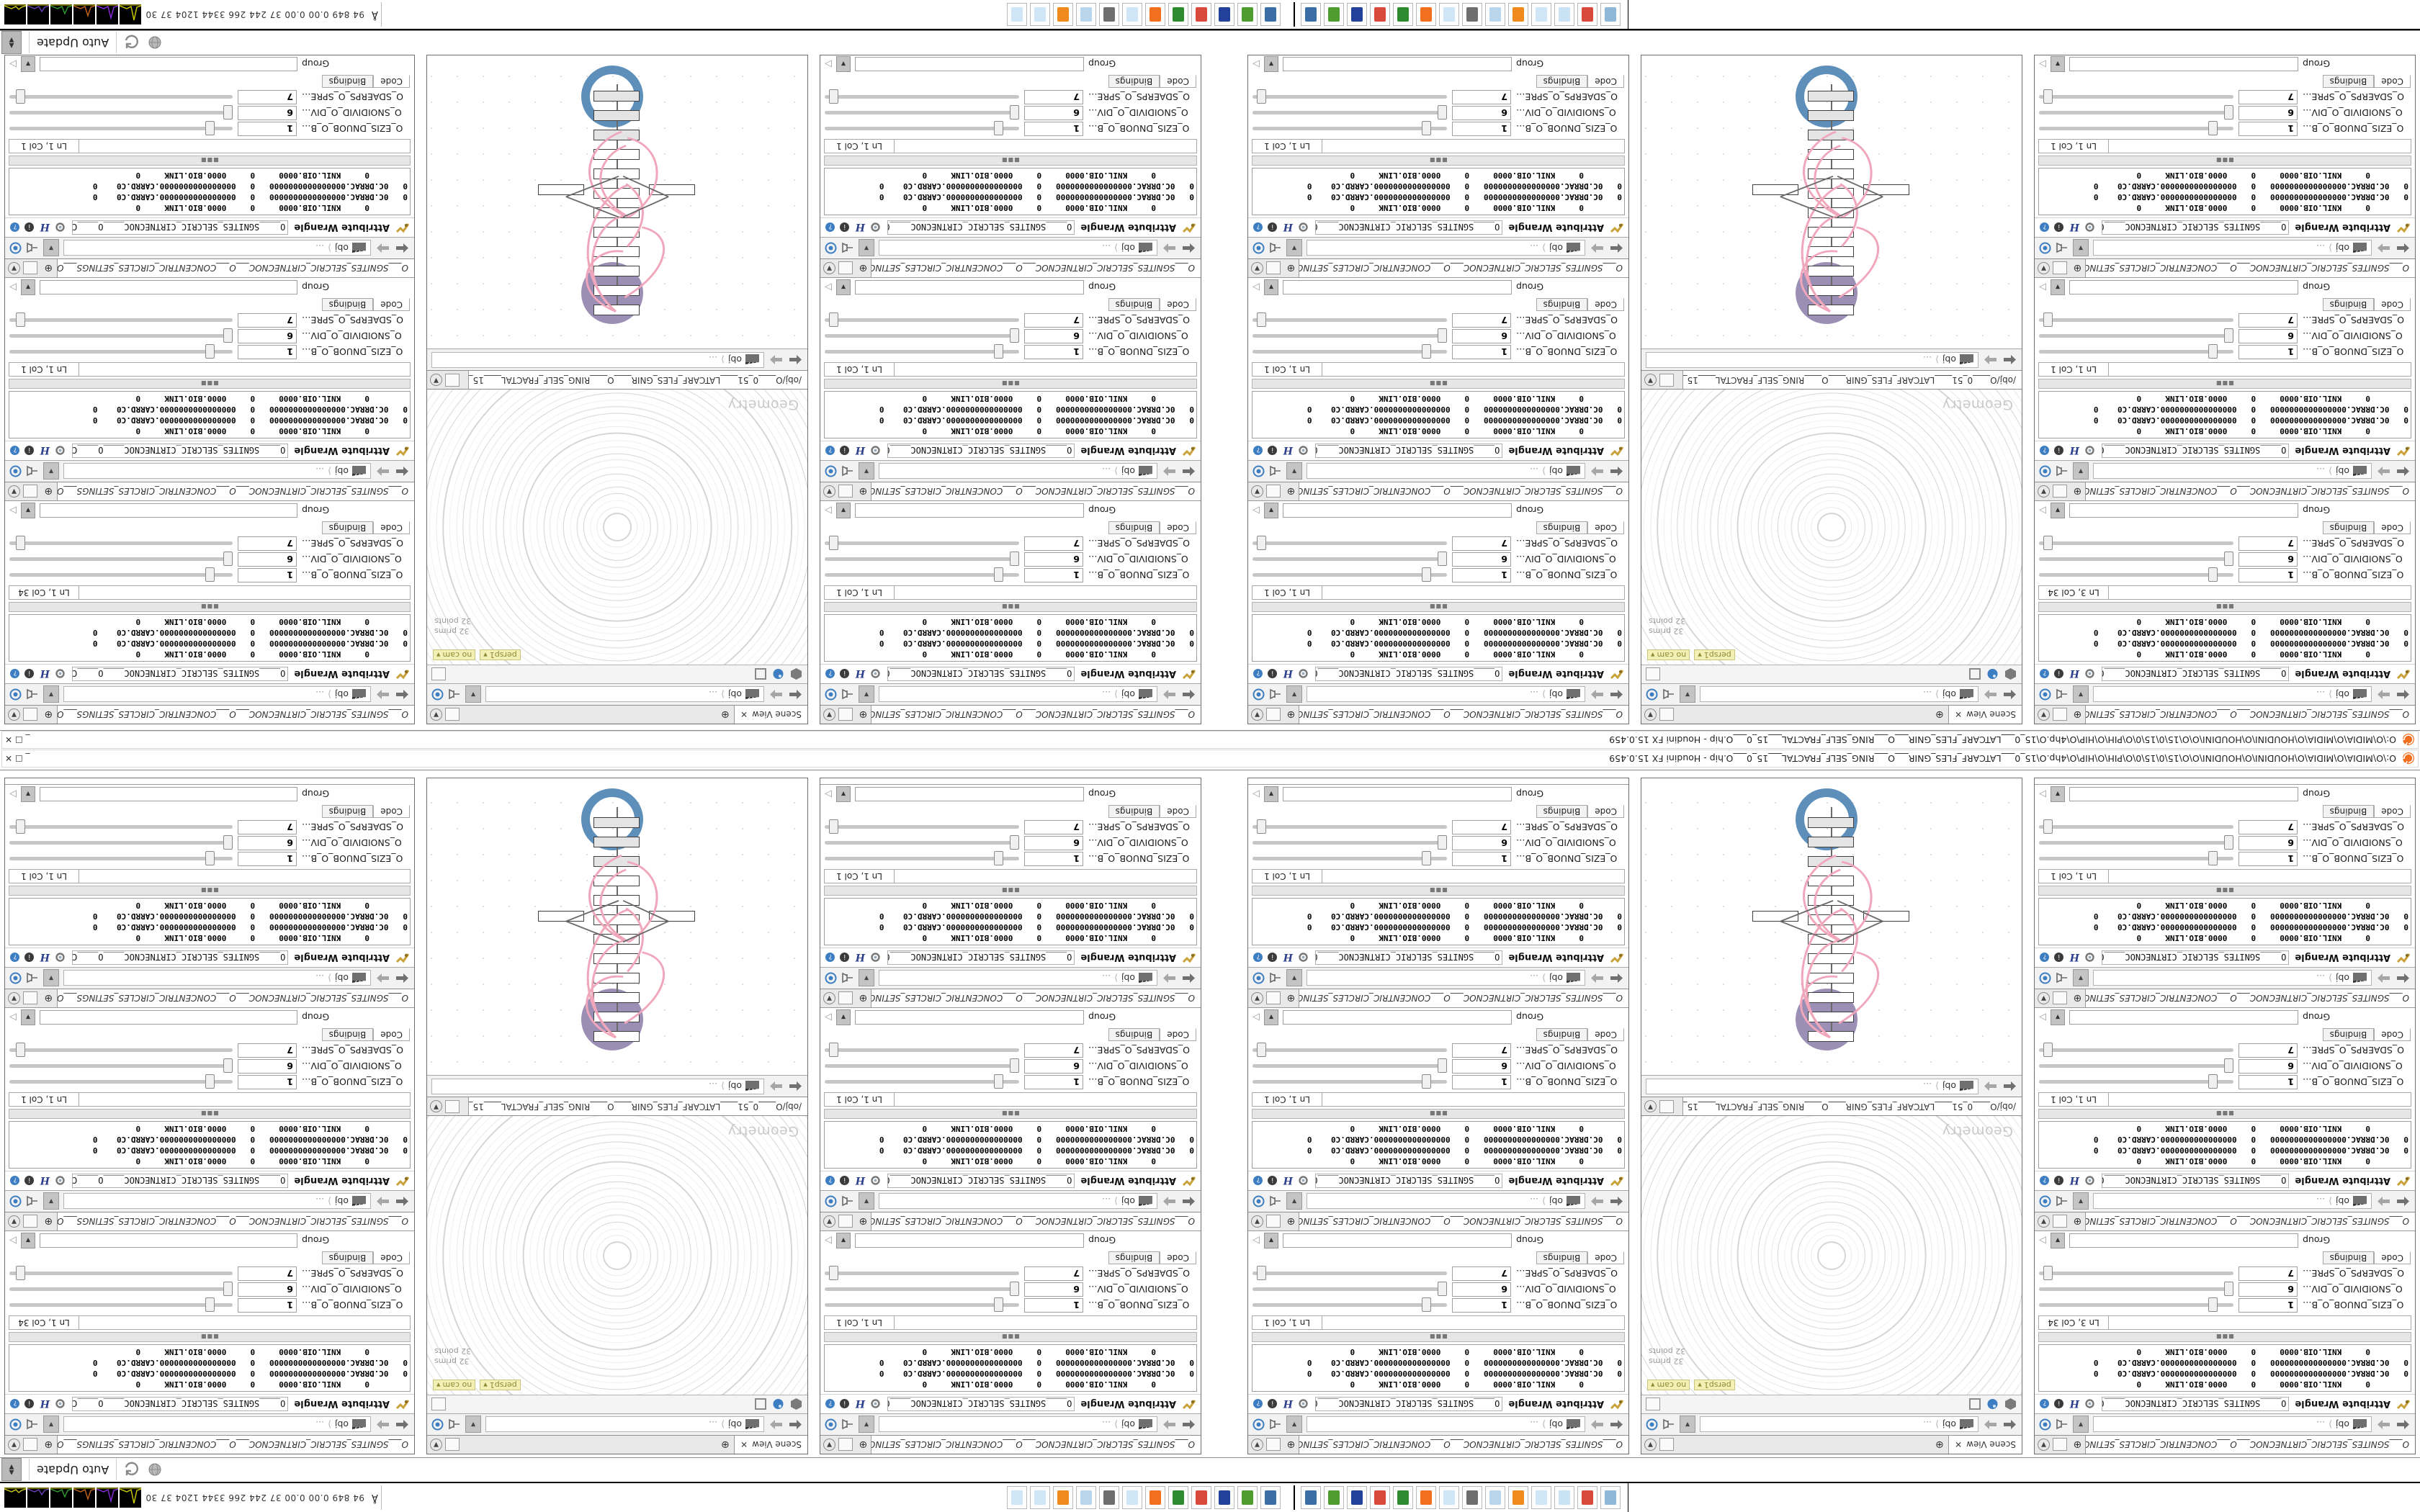 This screenshot has width=2420, height=1512. Describe the element at coordinates (1155, 1497) in the screenshot. I see `houdini3-icon` at that location.